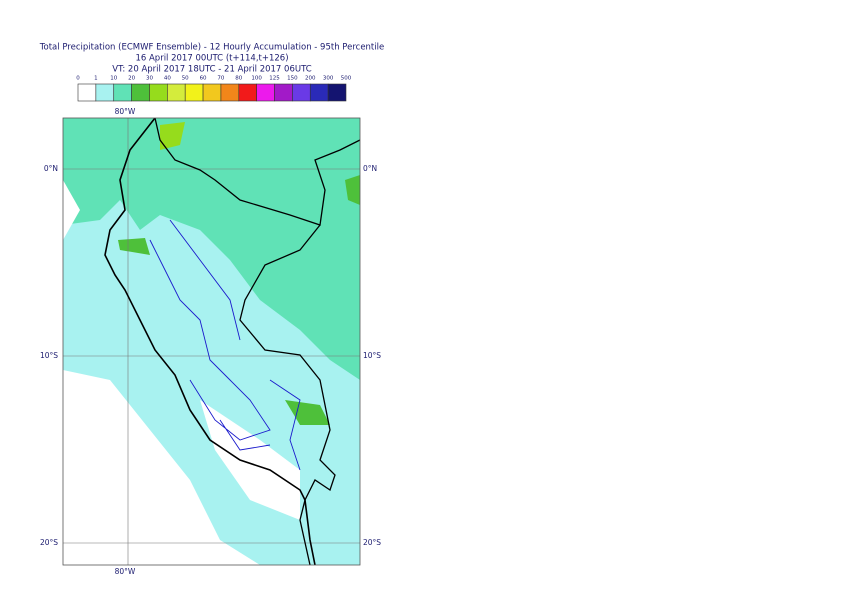 This screenshot has width=842, height=596. I want to click on legend-label: 70, so click(220, 79).